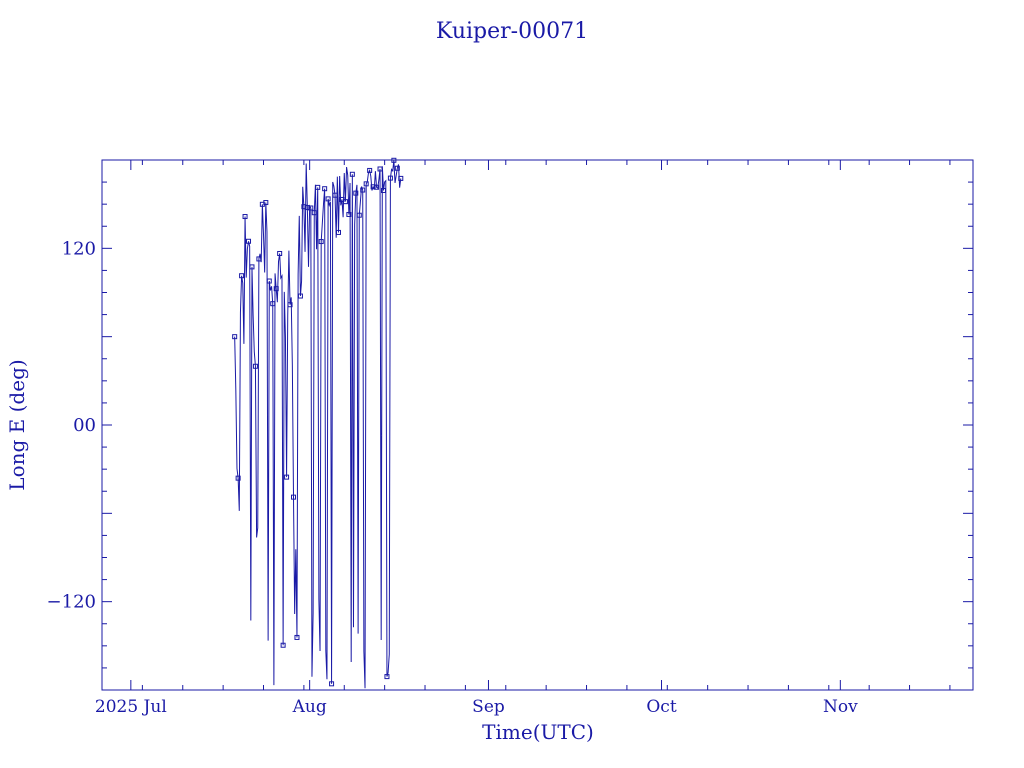 The image size is (1024, 768). Describe the element at coordinates (840, 707) in the screenshot. I see `x-tick-label: Nov` at that location.